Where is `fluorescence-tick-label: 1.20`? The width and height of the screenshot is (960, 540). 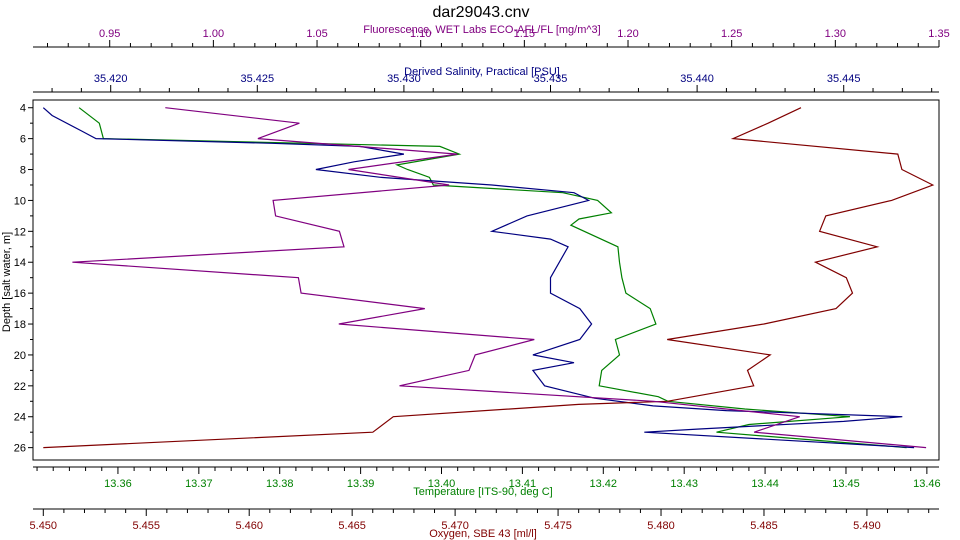
fluorescence-tick-label: 1.20 is located at coordinates (627, 34).